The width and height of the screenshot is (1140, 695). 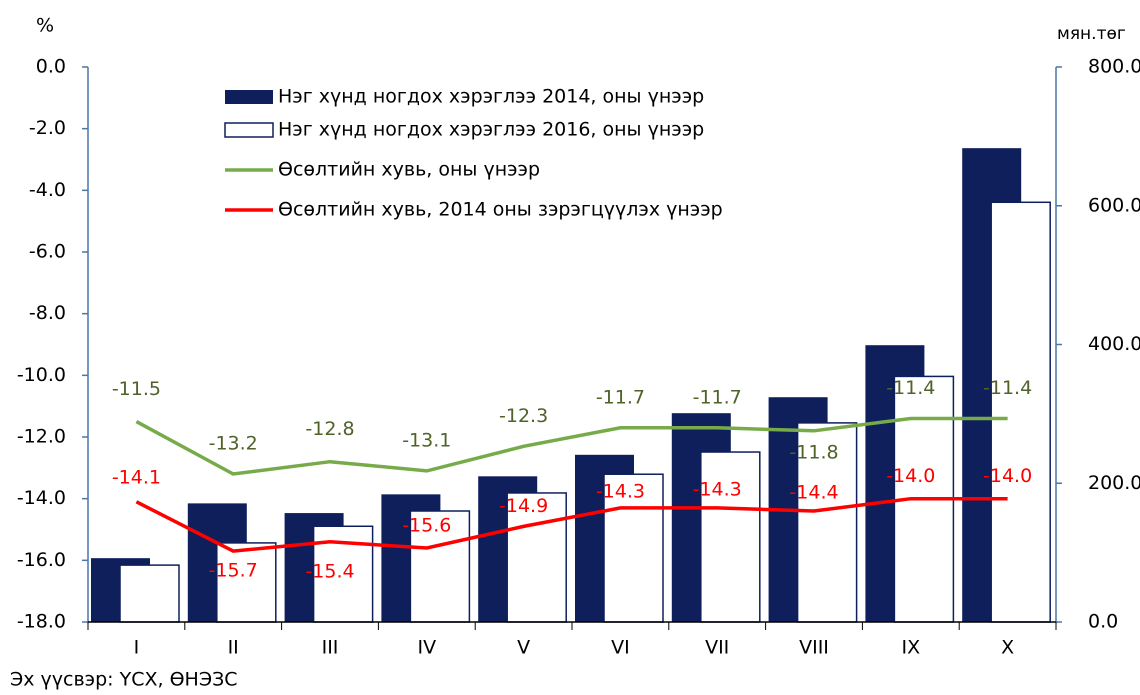 What do you see at coordinates (426, 526) in the screenshot?
I see `data-label: -15.6` at bounding box center [426, 526].